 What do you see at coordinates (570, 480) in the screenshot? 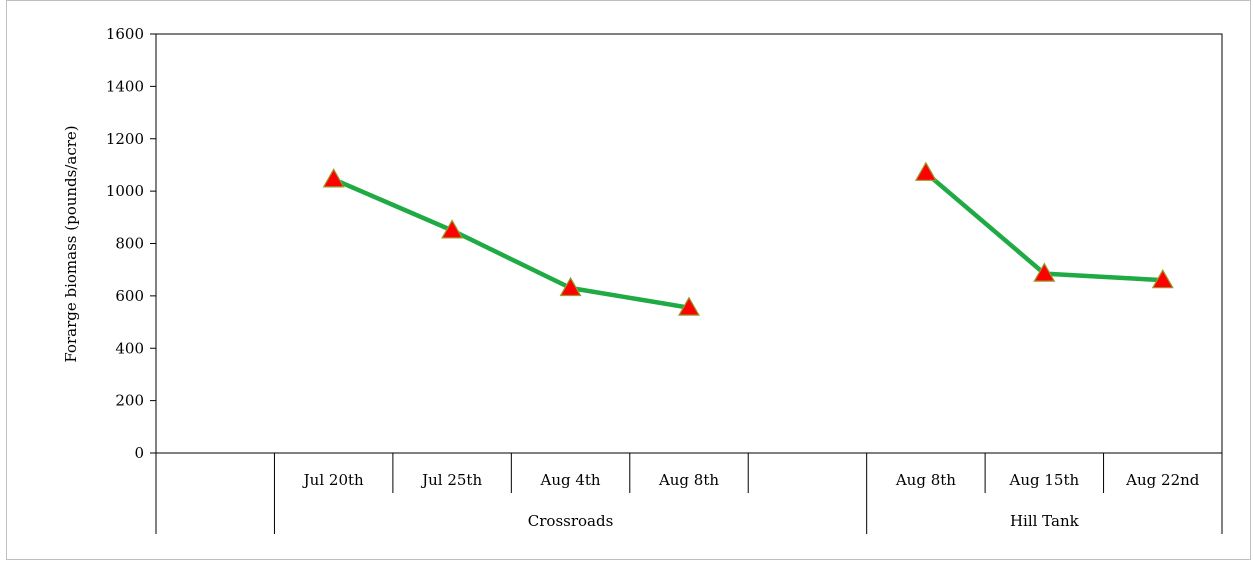
I see `category-label: Aug 4th` at bounding box center [570, 480].